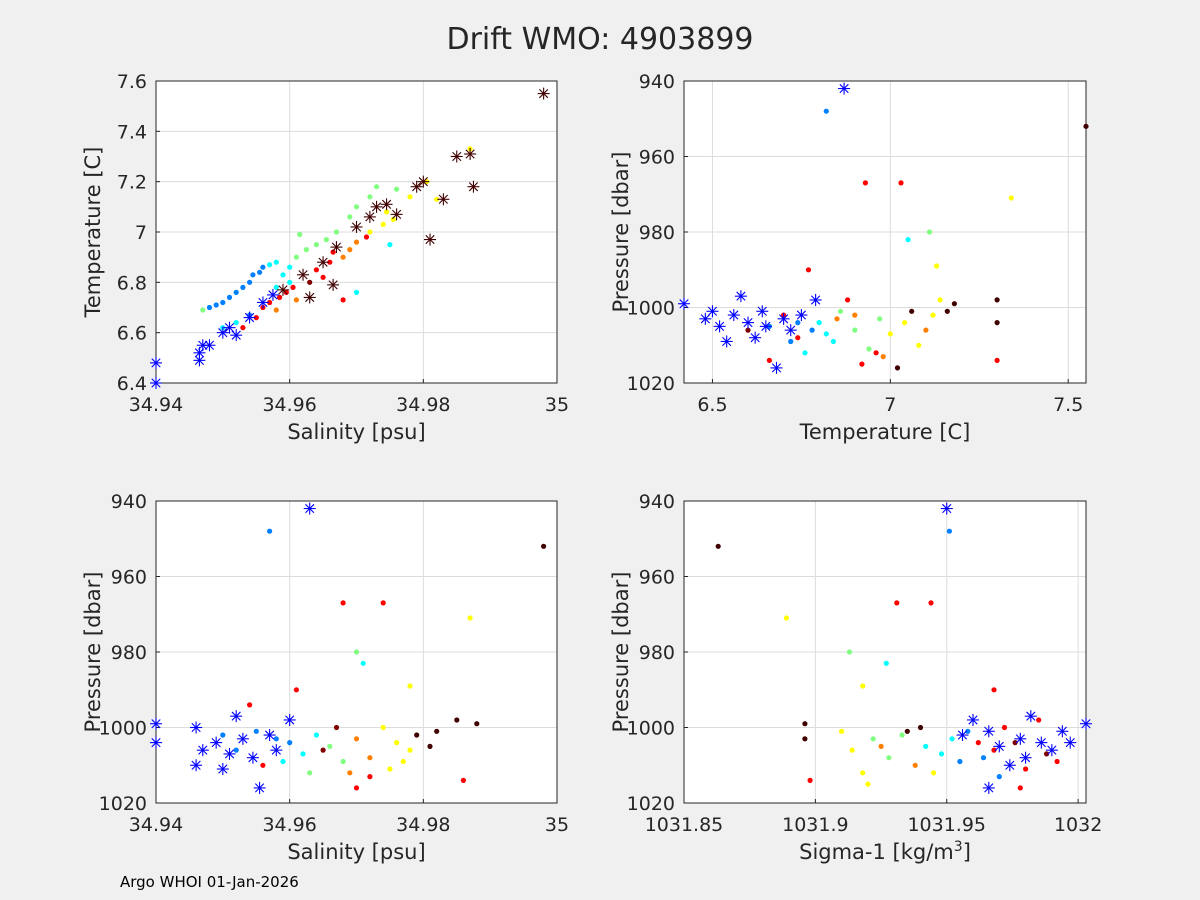 Image resolution: width=1200 pixels, height=900 pixels. What do you see at coordinates (885, 851) in the screenshot?
I see `x-axis-label: Sigma-1 [kg/m3]` at bounding box center [885, 851].